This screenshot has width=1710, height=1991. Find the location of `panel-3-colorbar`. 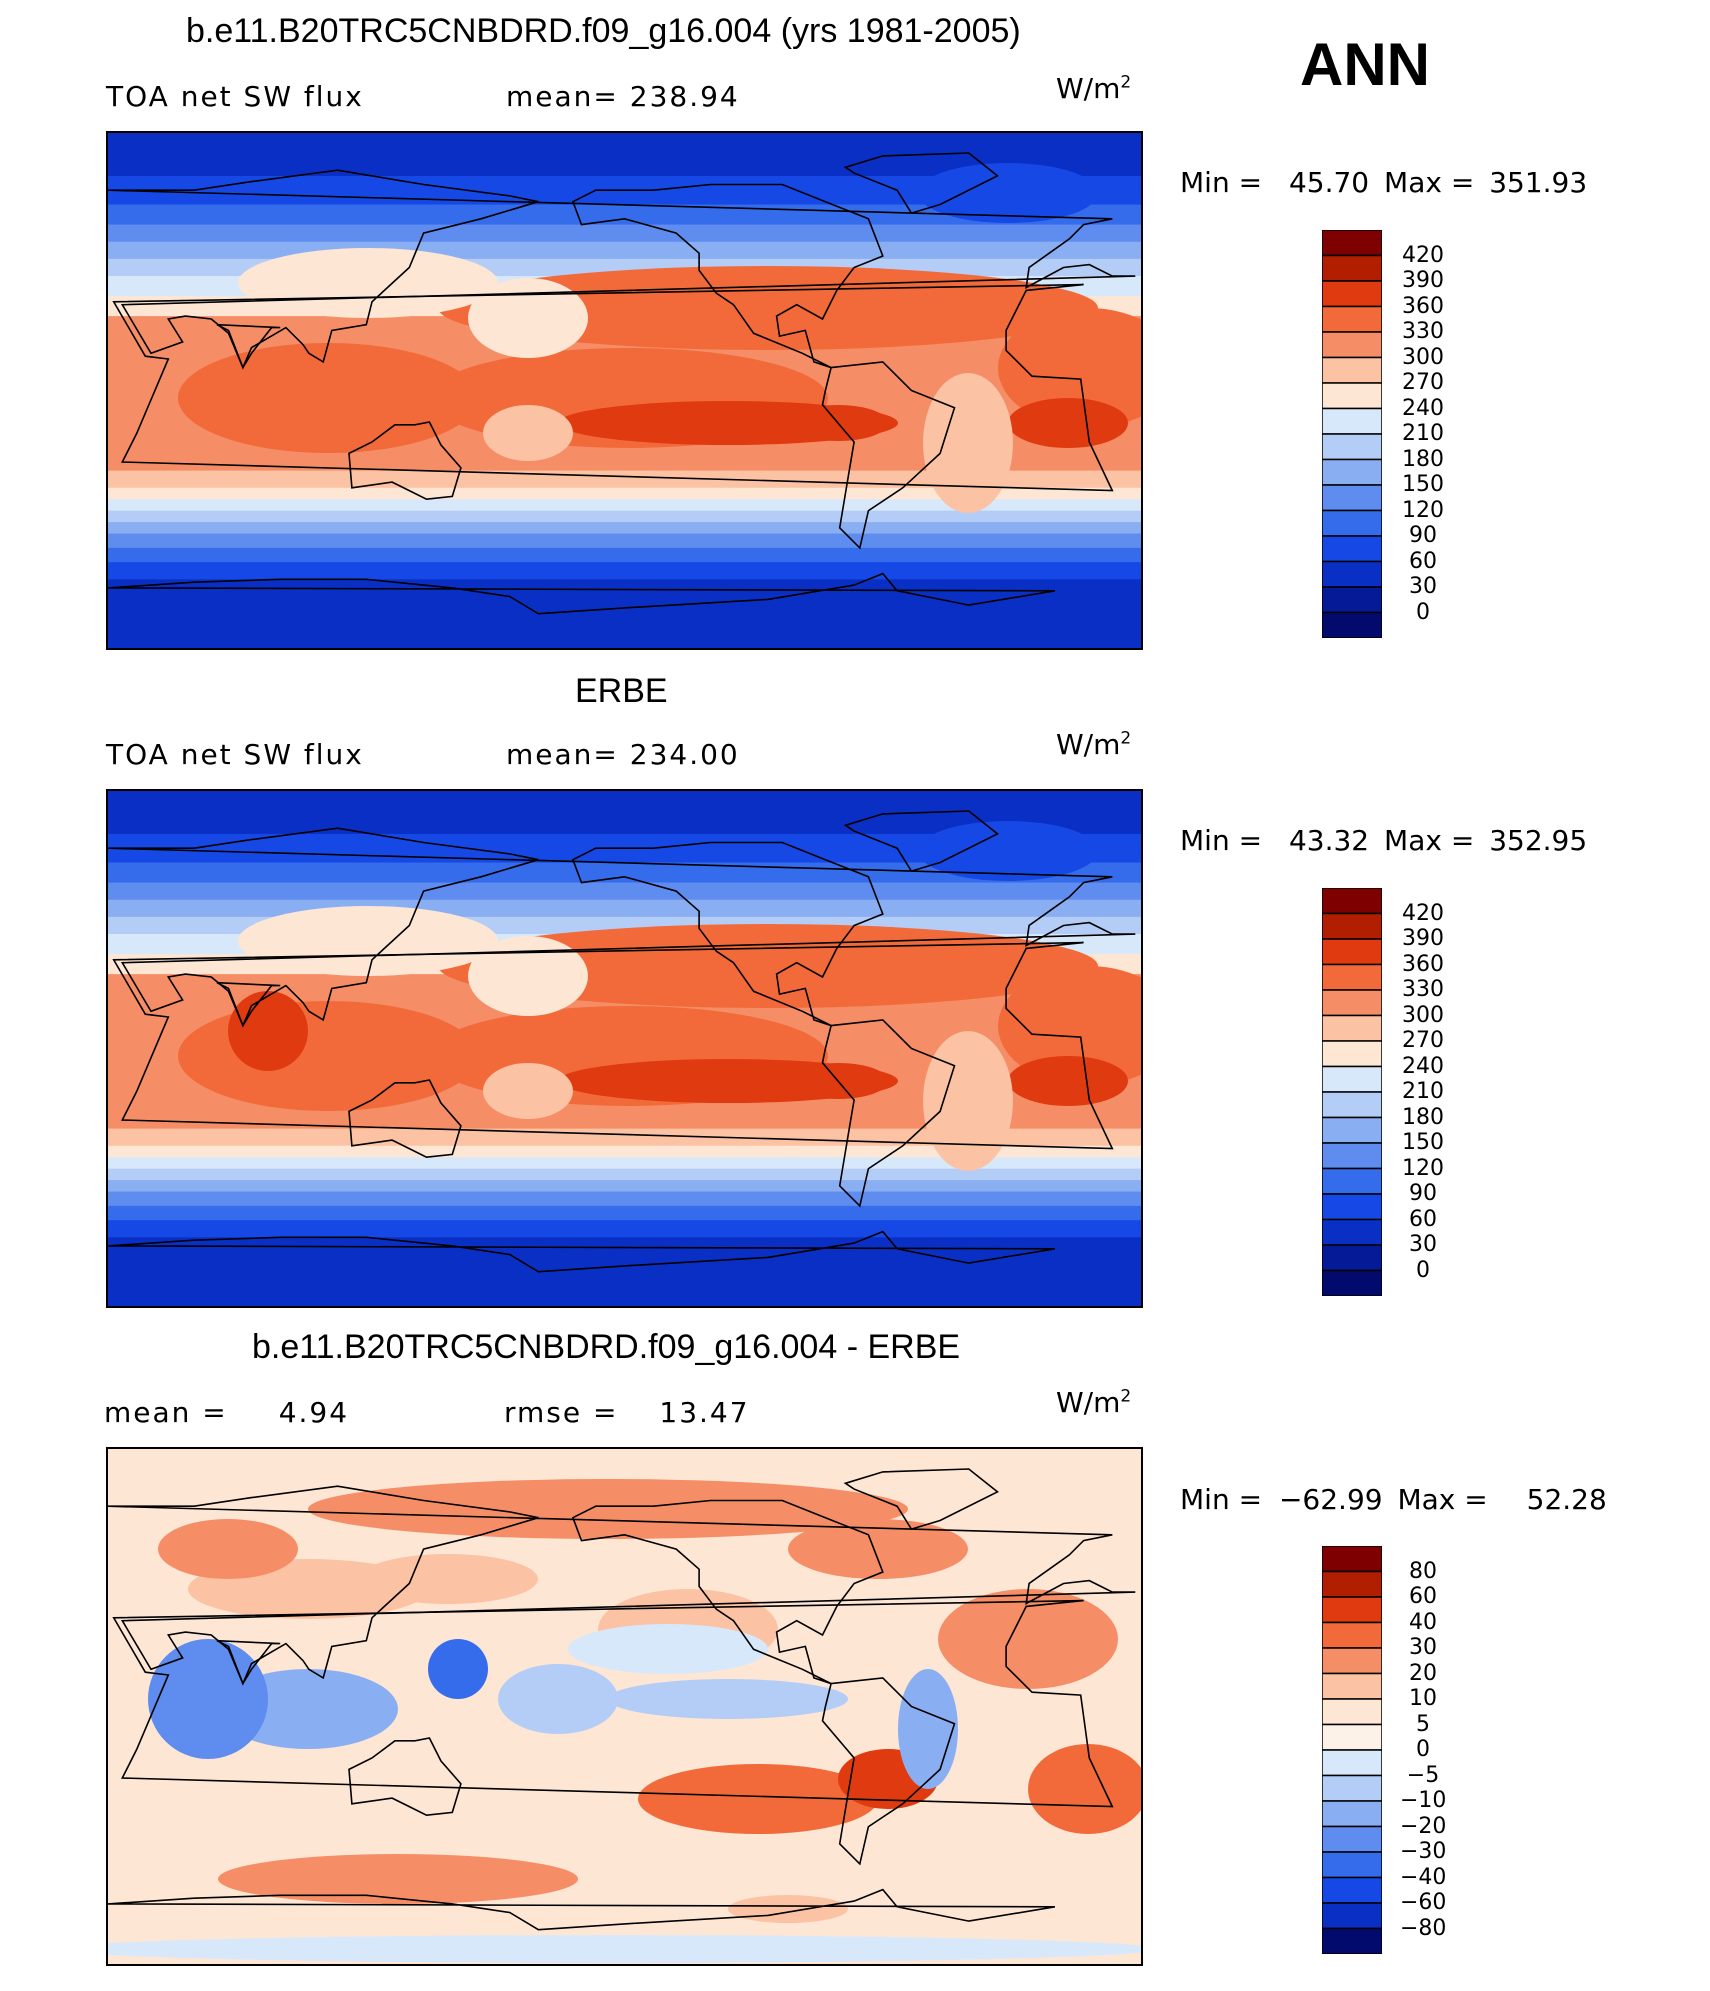

panel-3-colorbar is located at coordinates (1352, 1751).